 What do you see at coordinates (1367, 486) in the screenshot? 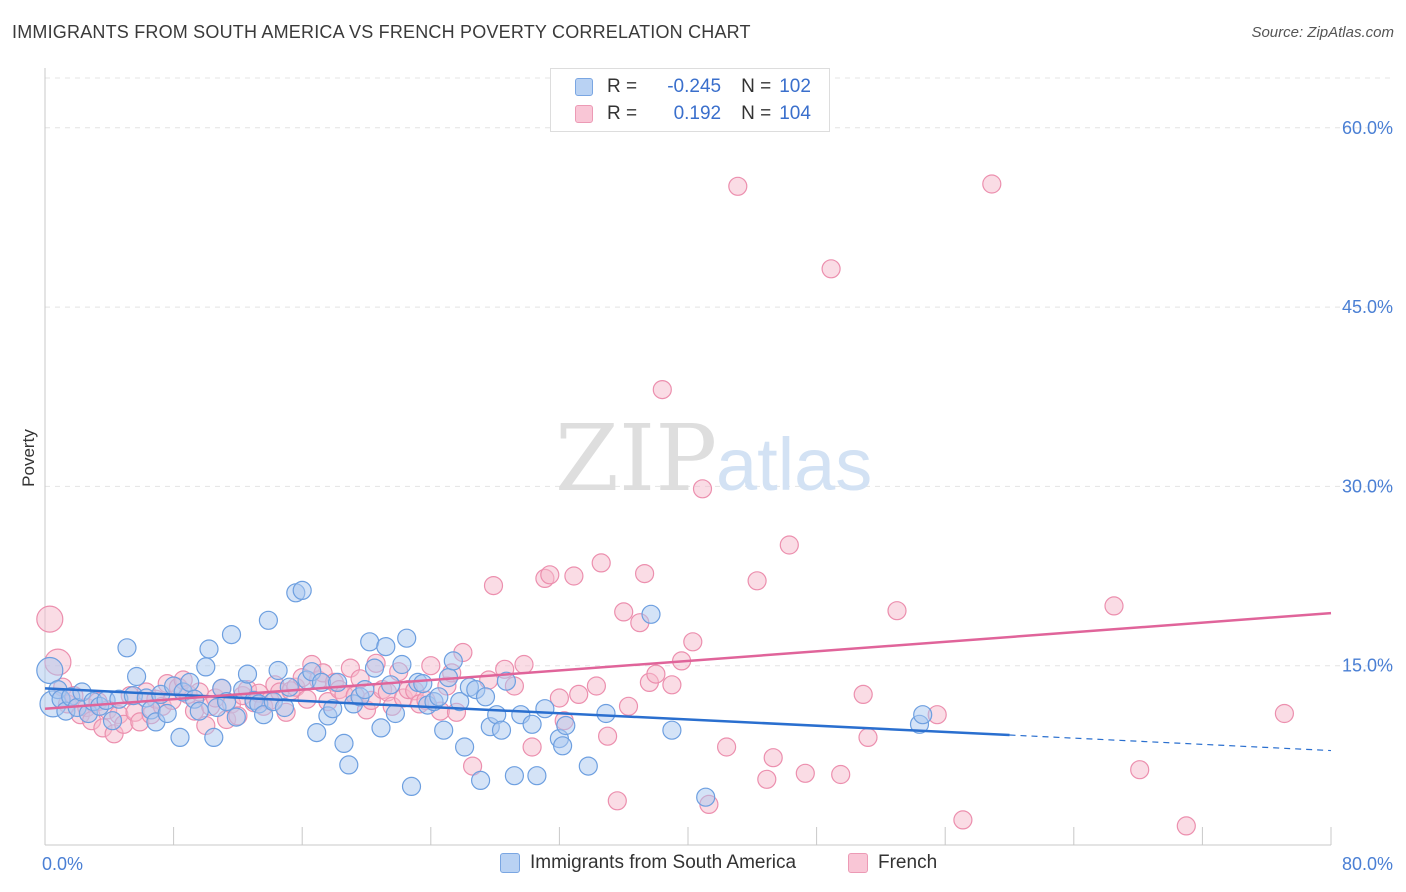
I see `y-tick-label: 30.0%` at bounding box center [1367, 486].